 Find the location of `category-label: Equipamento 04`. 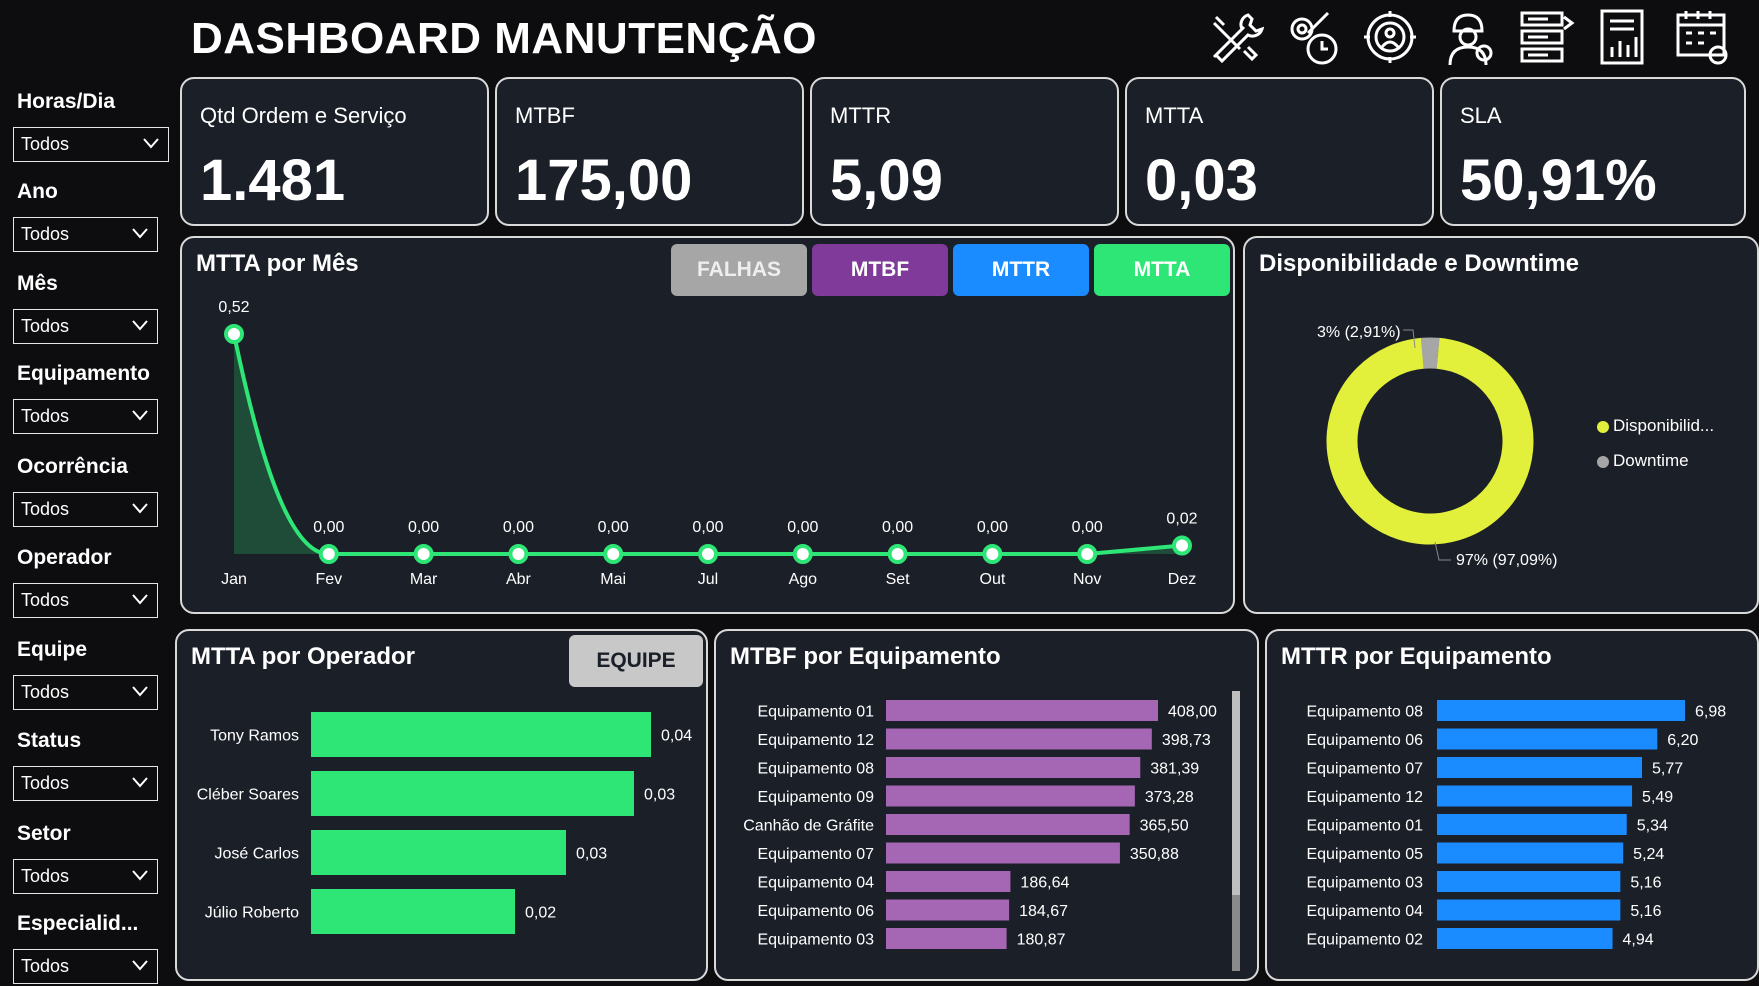

category-label: Equipamento 04 is located at coordinates (1364, 911).